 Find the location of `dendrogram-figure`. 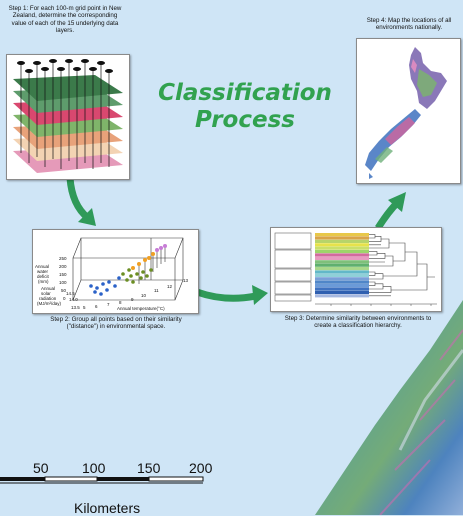

dendrogram-figure is located at coordinates (355, 269).